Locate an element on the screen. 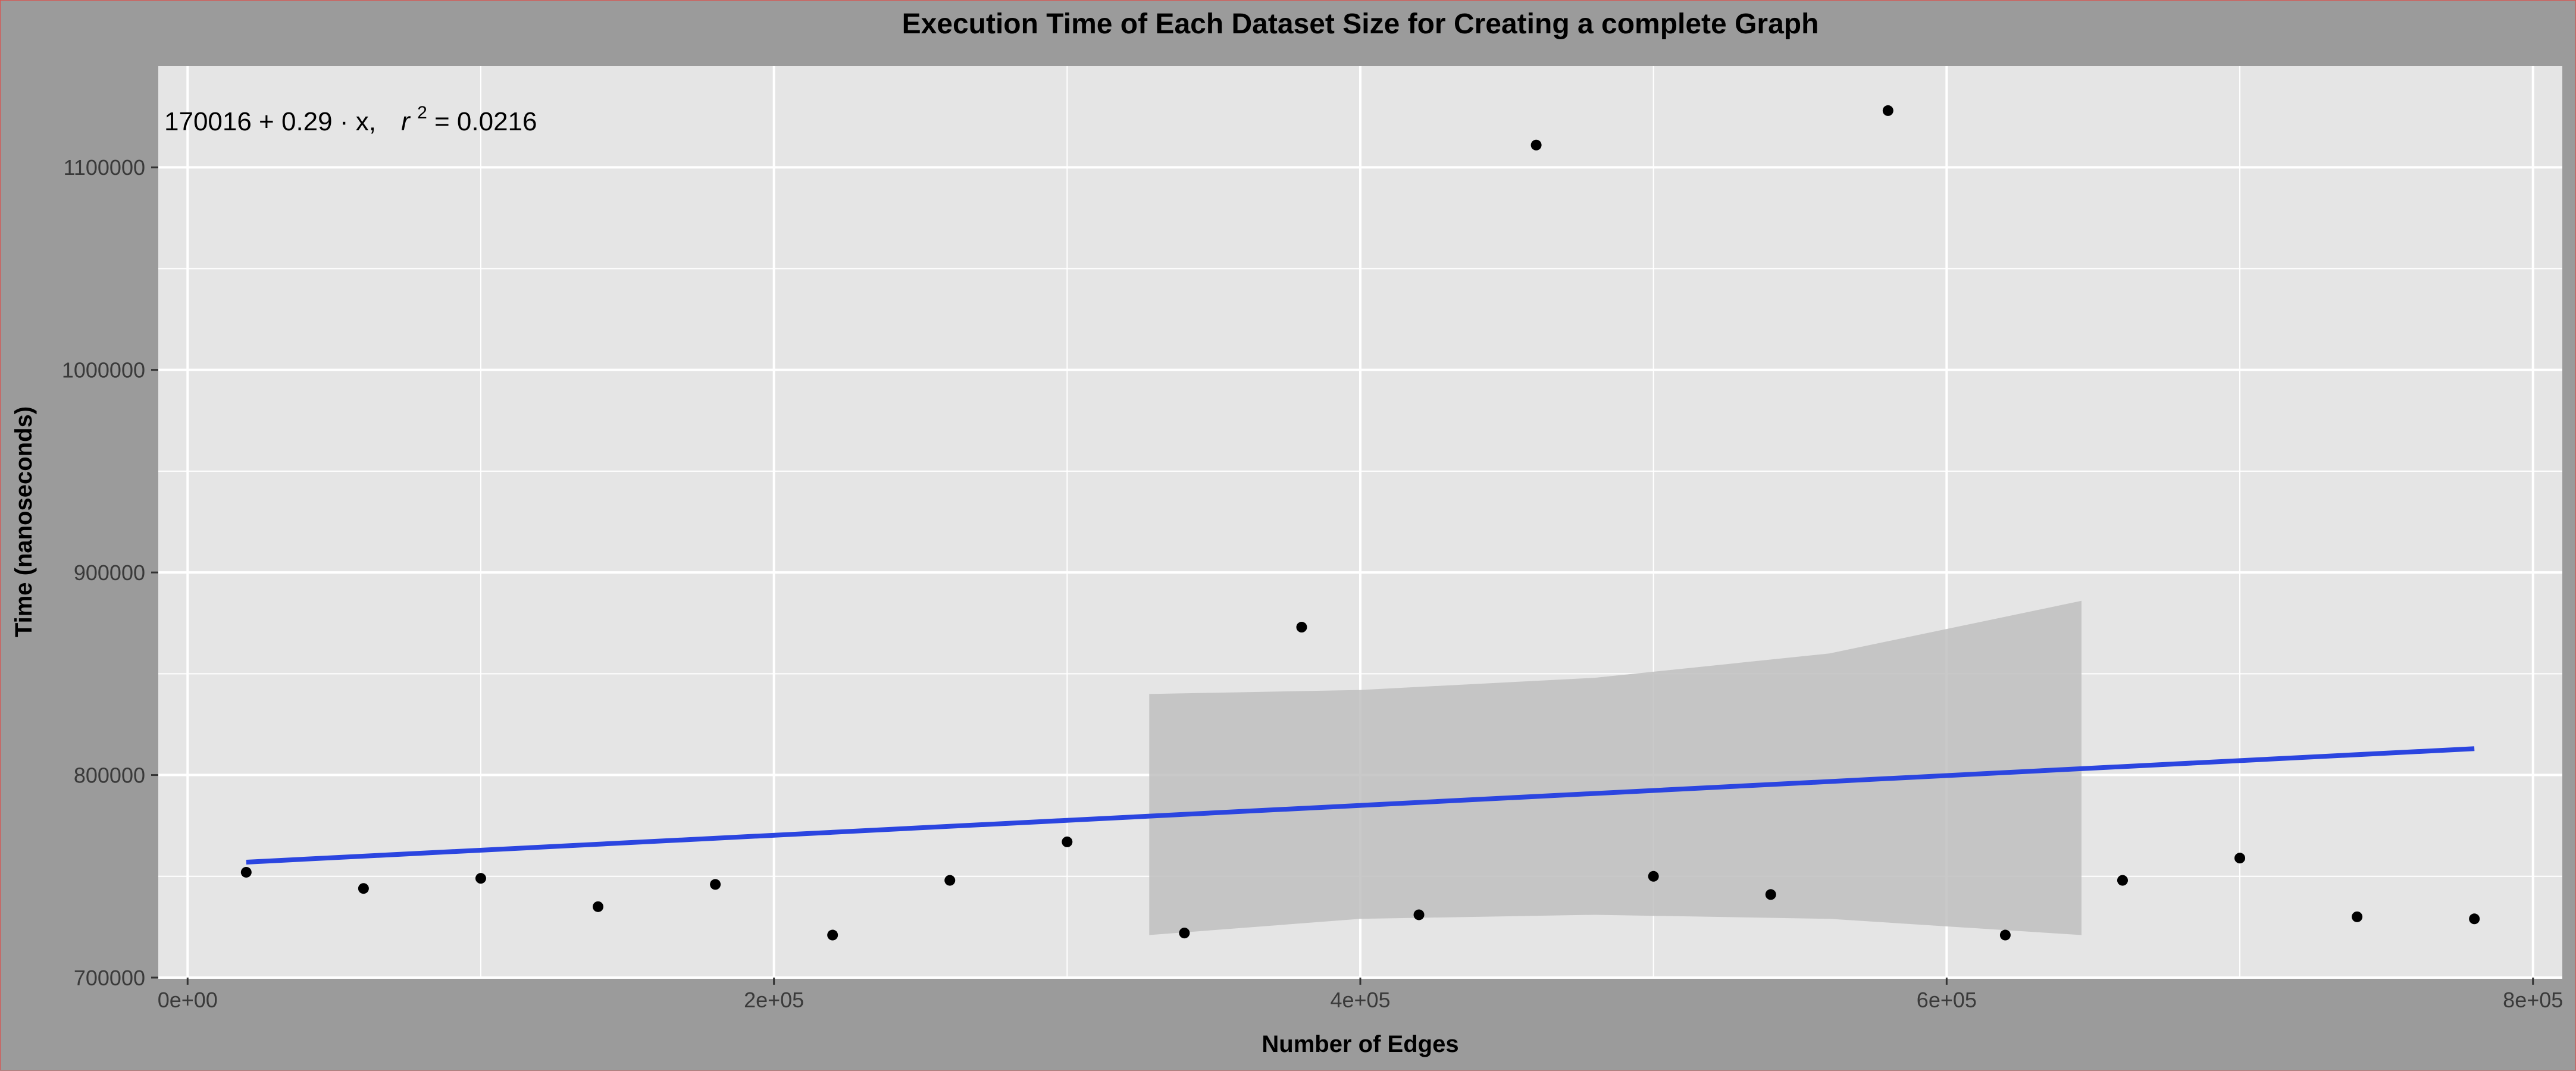  x-tick-label: 0e+00 is located at coordinates (188, 1000).